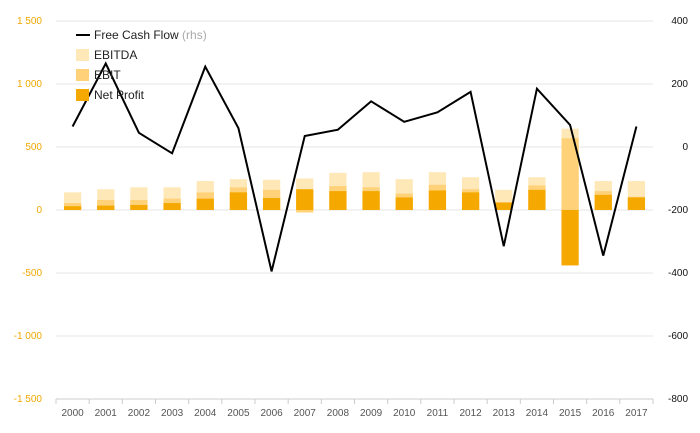  What do you see at coordinates (404, 413) in the screenshot?
I see `x-tick-label: 2010` at bounding box center [404, 413].